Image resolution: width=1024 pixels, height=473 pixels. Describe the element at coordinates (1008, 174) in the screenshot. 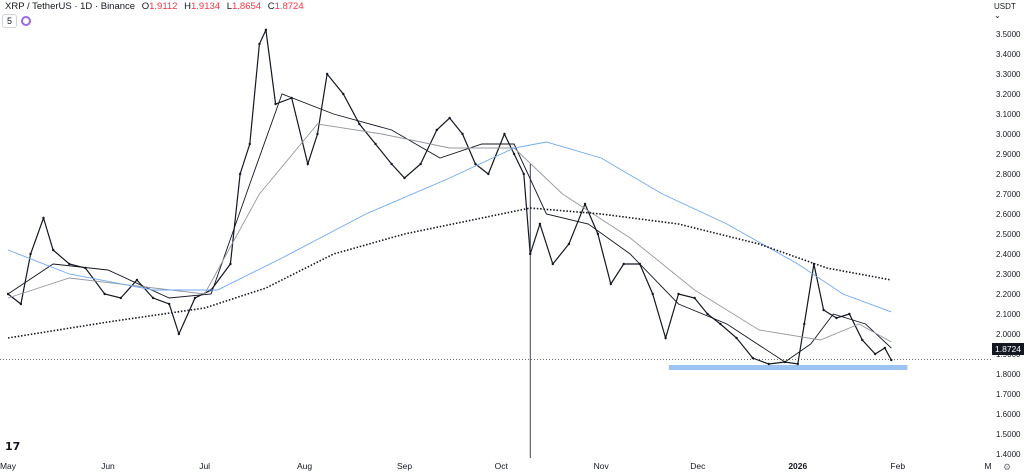

I see `y-tick-label: 2.8000` at that location.